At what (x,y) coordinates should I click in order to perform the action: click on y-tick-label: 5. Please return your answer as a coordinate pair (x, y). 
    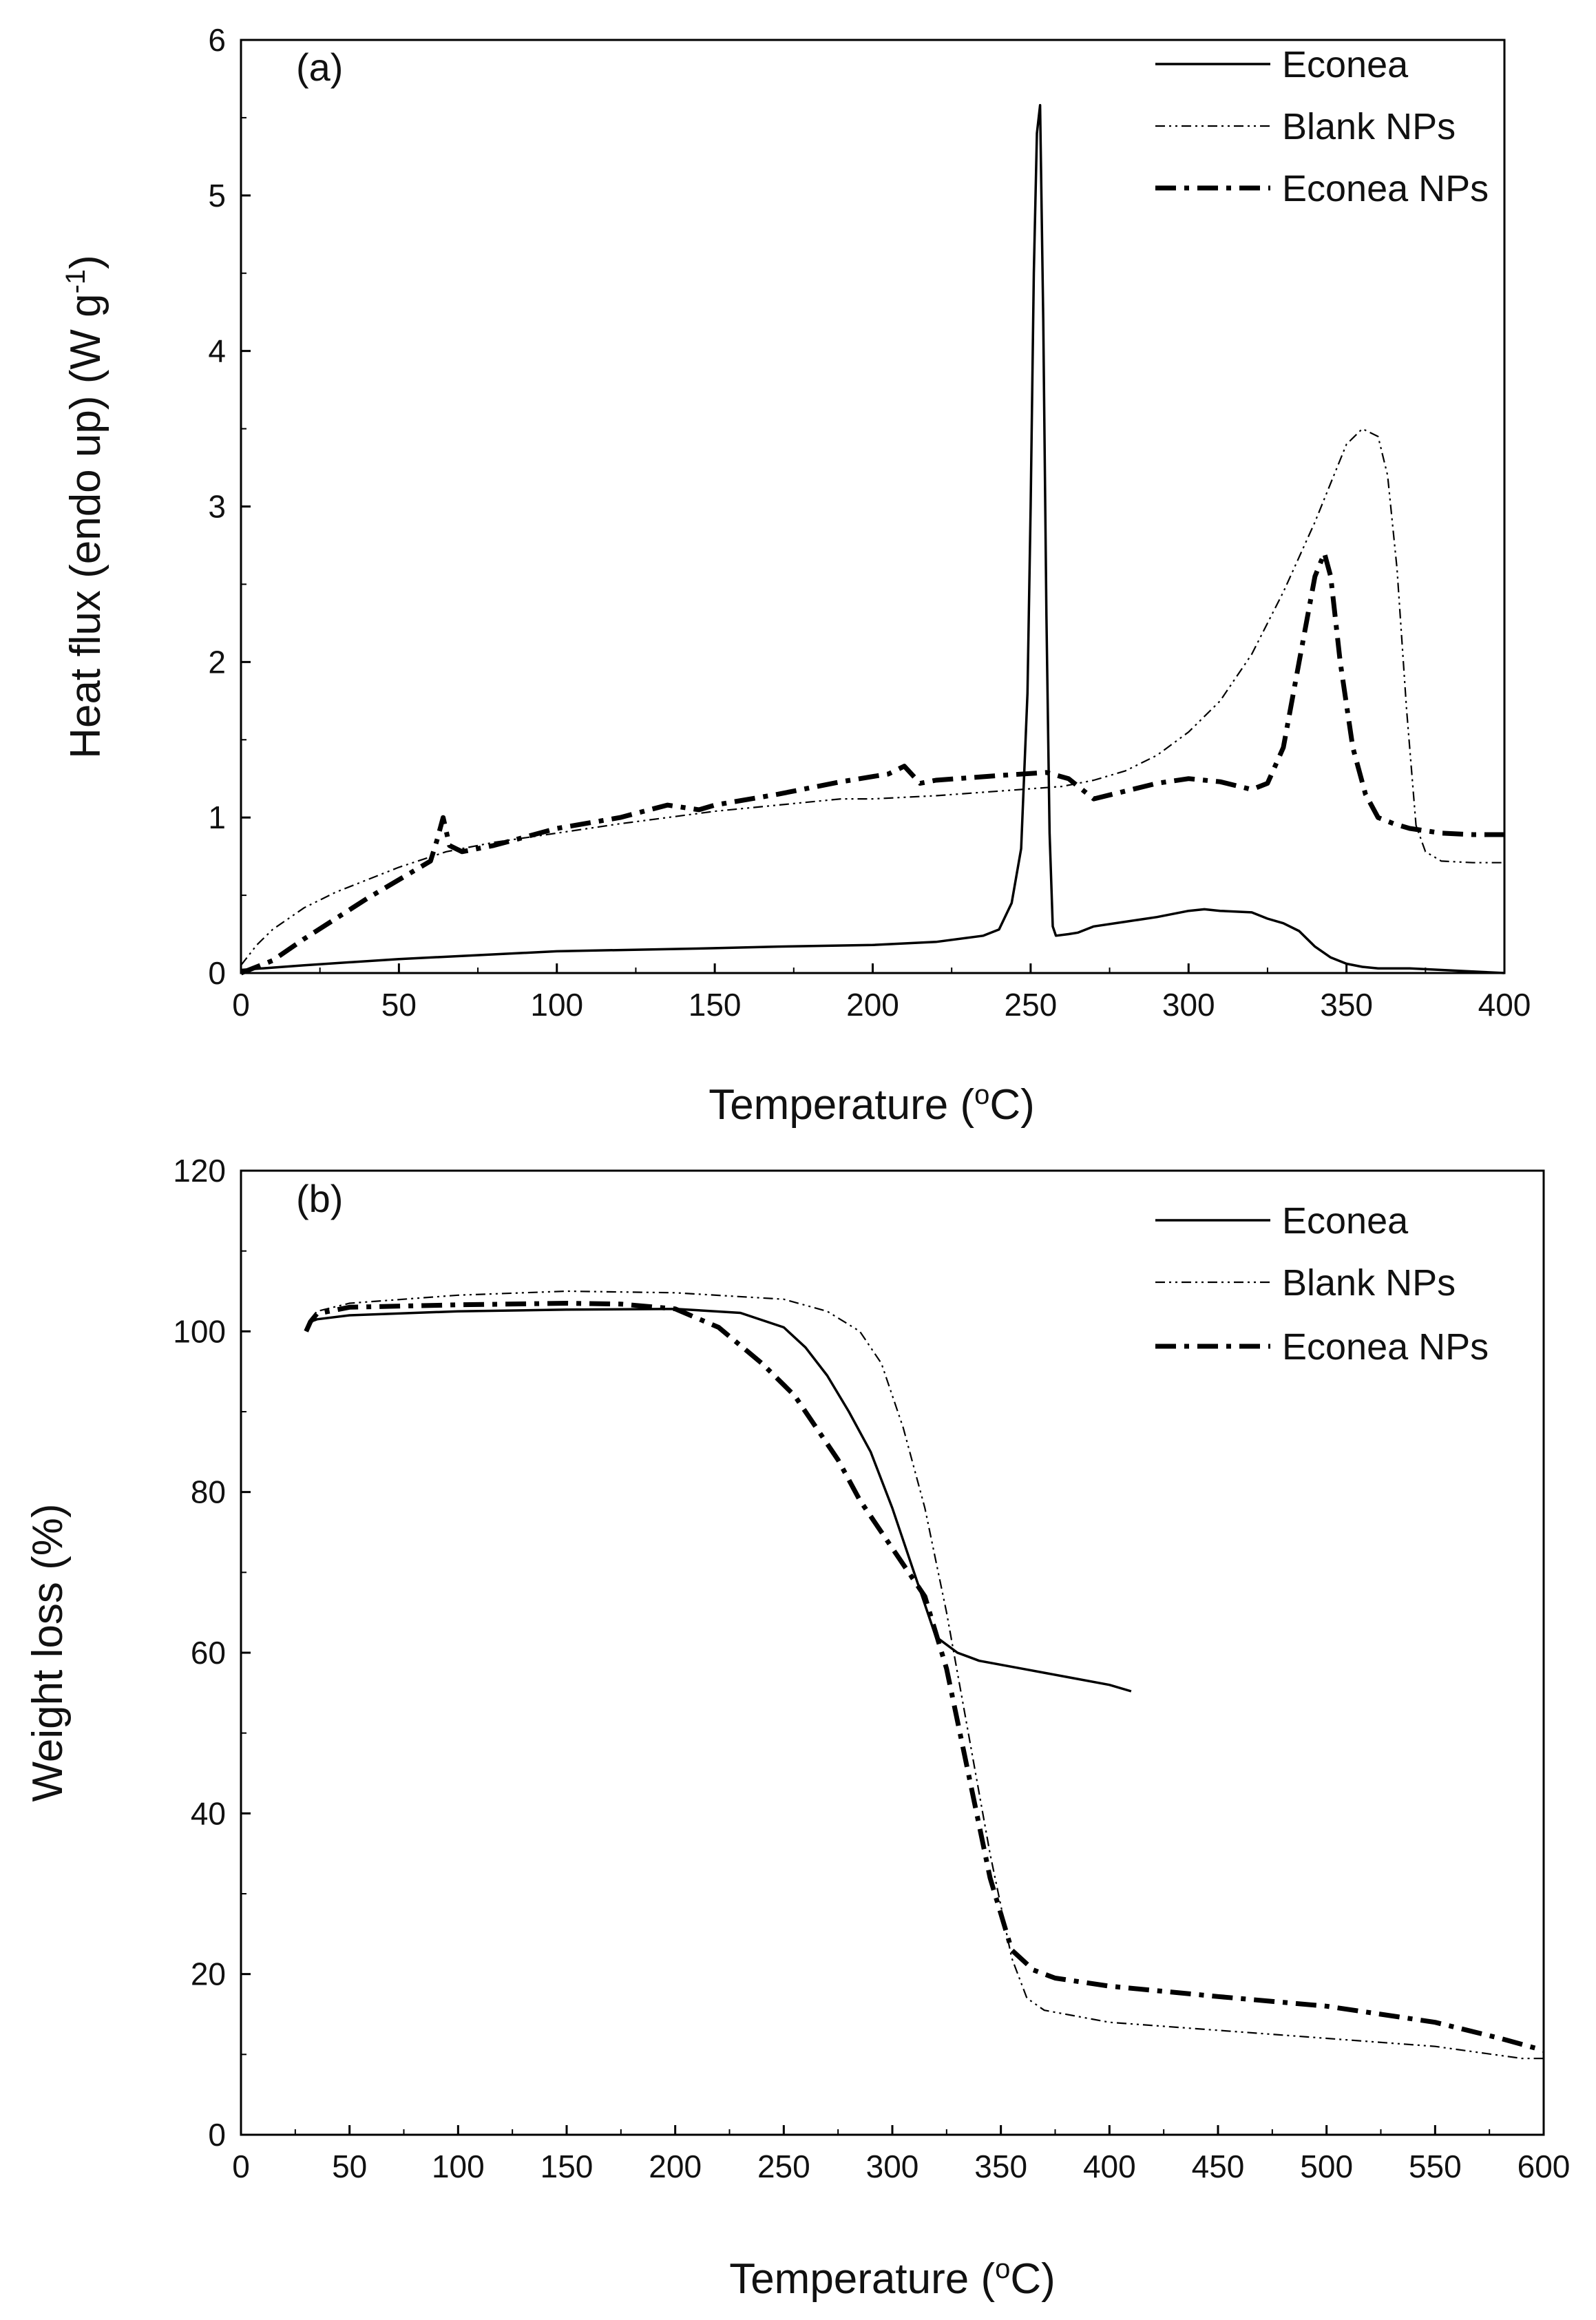
    Looking at the image, I should click on (217, 195).